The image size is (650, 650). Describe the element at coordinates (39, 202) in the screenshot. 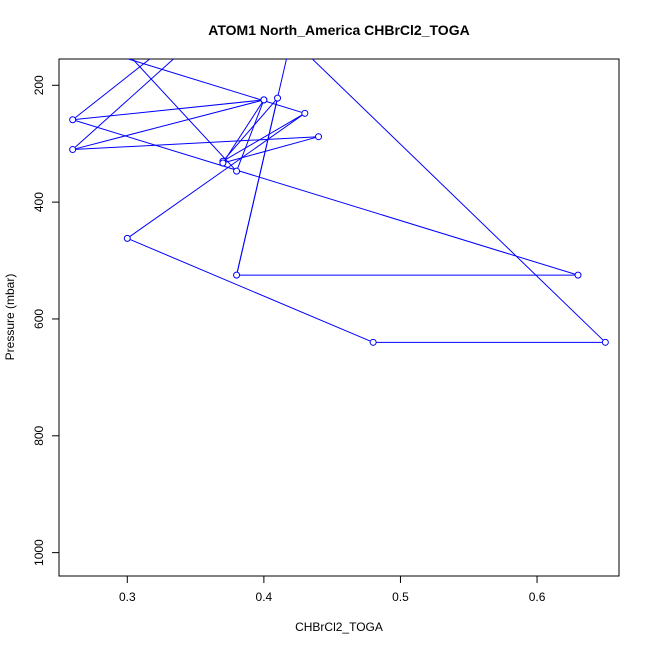

I see `y-tick-label: 400` at that location.